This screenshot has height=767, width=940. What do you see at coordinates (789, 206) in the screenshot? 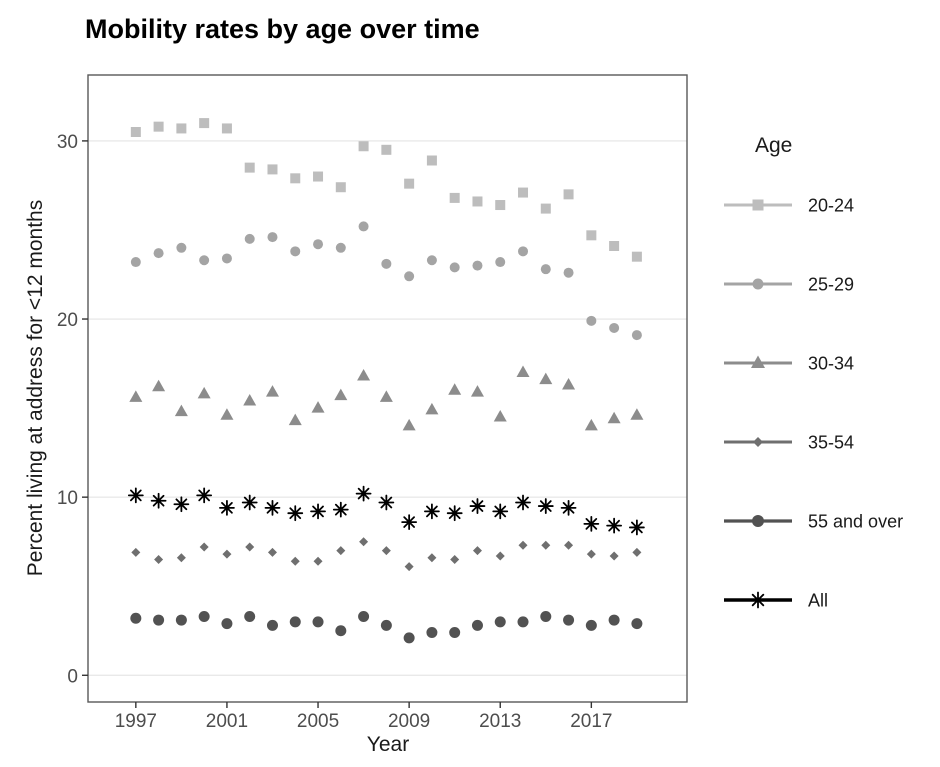
I see `legend-entry: 20-24` at bounding box center [789, 206].